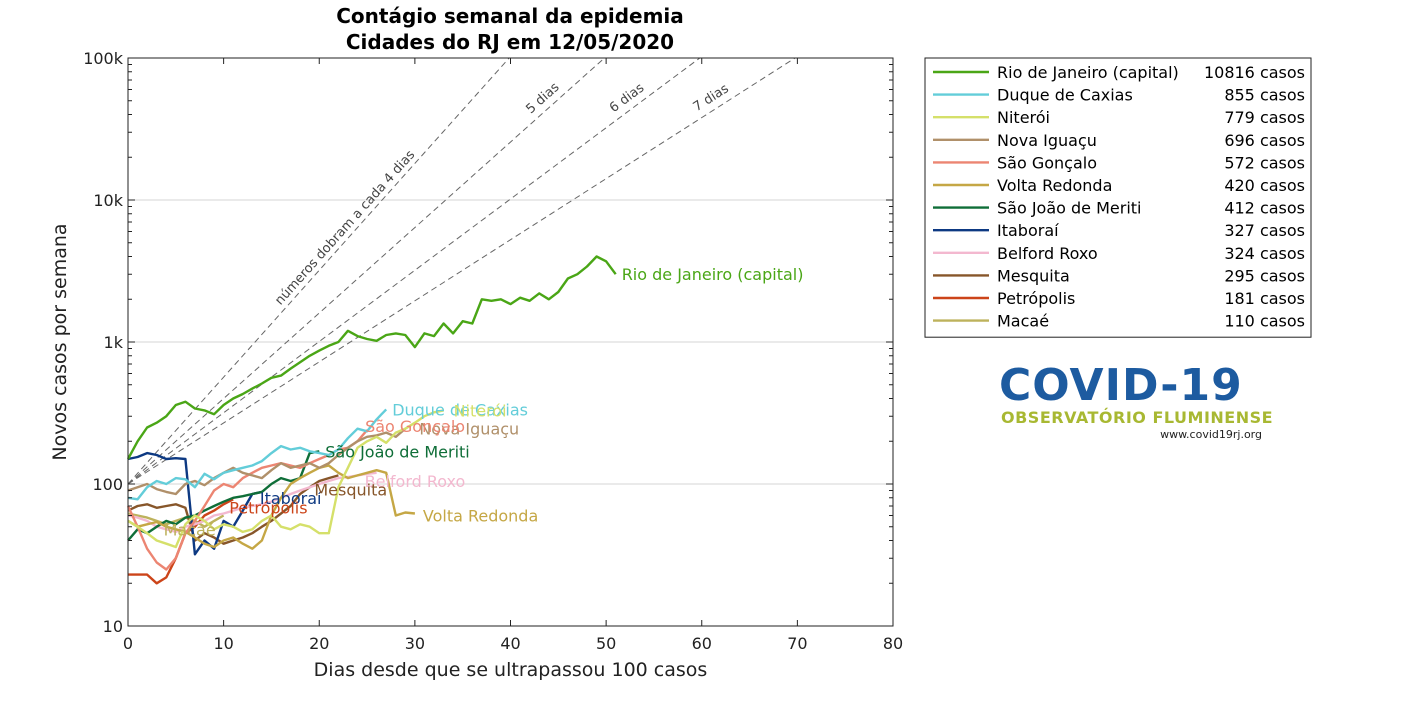  What do you see at coordinates (510, 643) in the screenshot?
I see `x-tick-label: 40` at bounding box center [510, 643].